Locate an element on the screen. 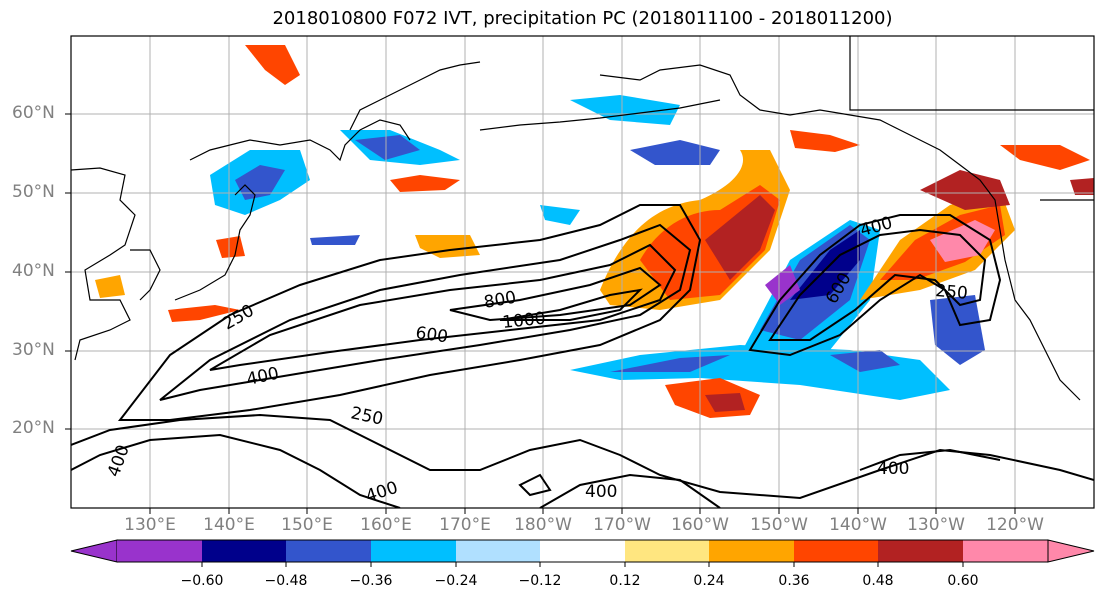  ivt-label-250-c: 250 is located at coordinates (952, 292).